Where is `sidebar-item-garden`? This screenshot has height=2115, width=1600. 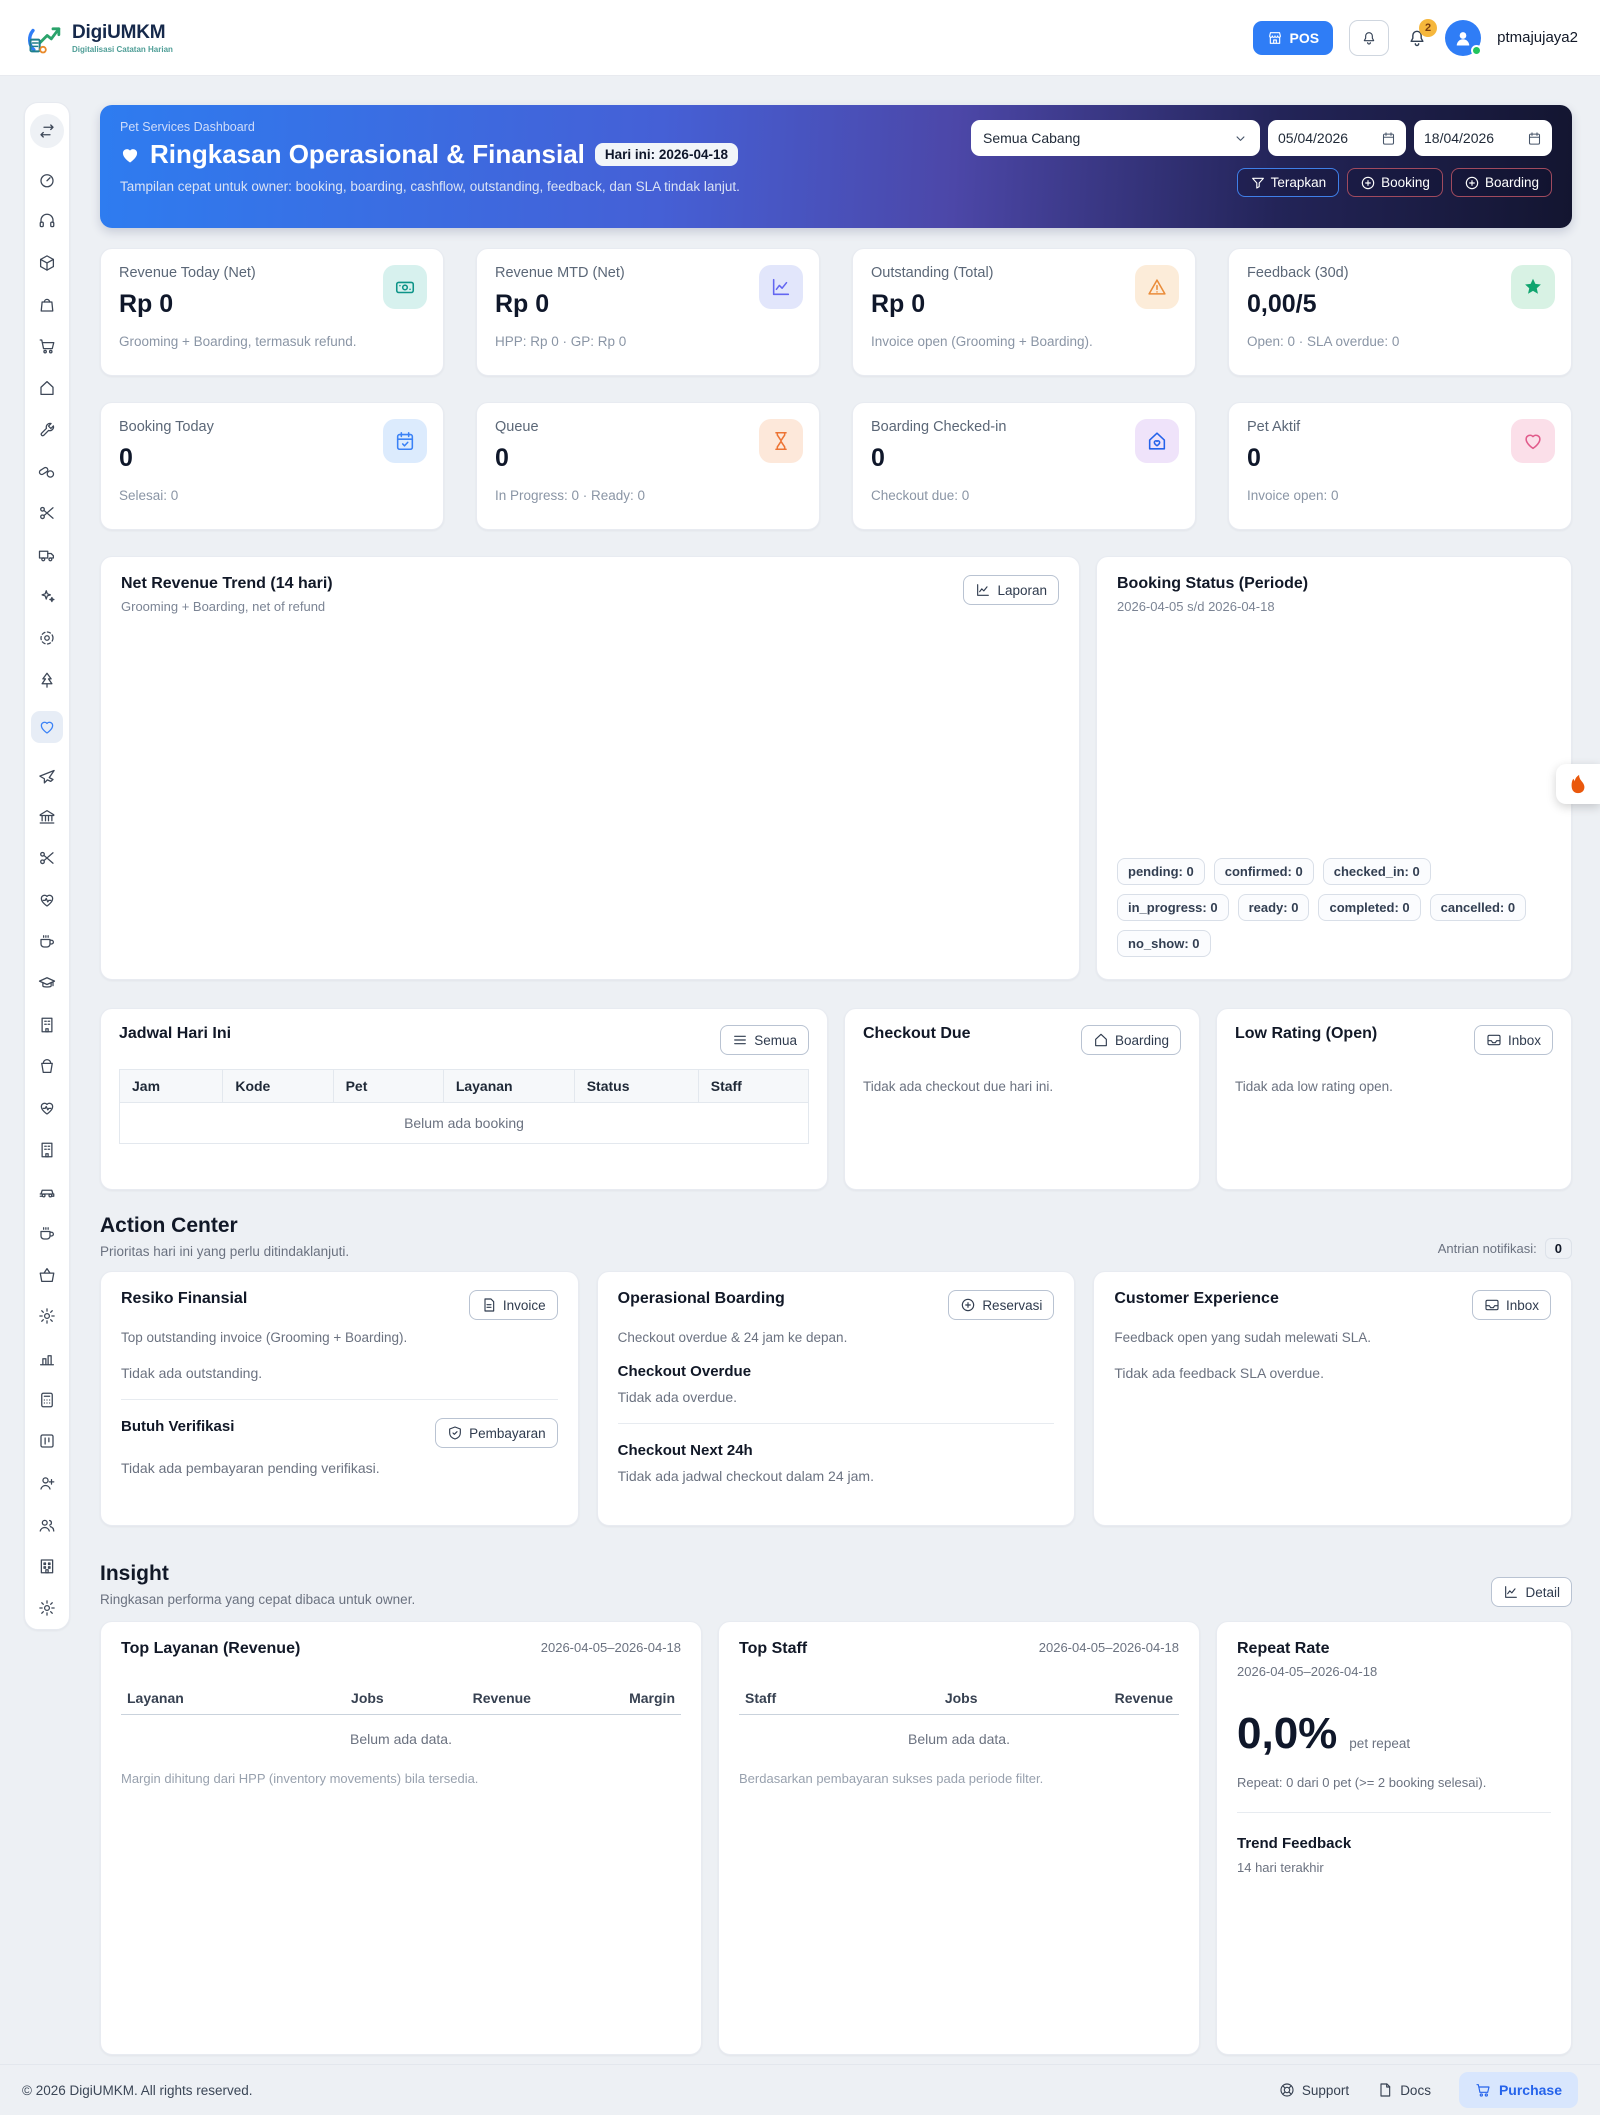
sidebar-item-garden is located at coordinates (47, 680).